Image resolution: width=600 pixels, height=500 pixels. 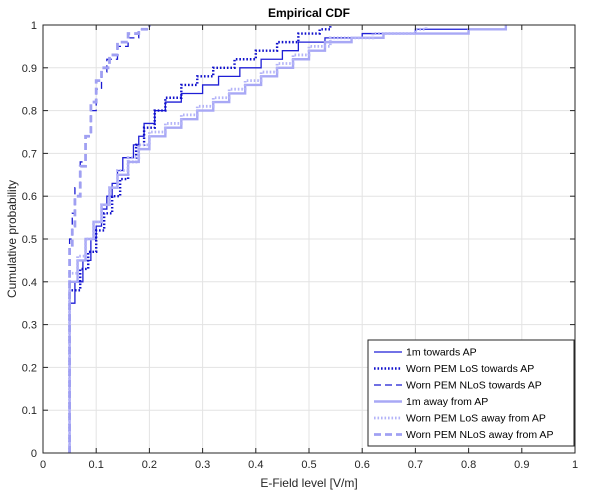 I want to click on chart-title: Empirical CDF, so click(x=309, y=13).